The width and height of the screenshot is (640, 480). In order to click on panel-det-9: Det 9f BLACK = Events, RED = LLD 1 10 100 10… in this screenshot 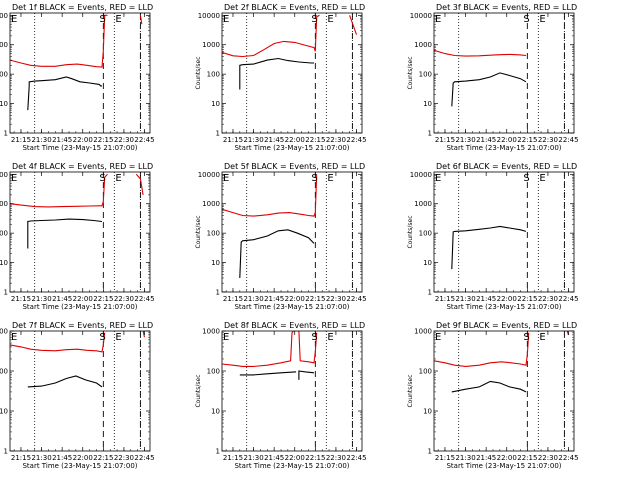, I will do `click(493, 395)`.